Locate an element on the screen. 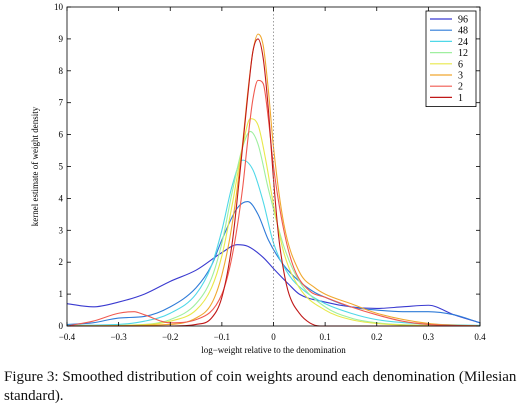 The height and width of the screenshot is (414, 532). legend-label-48: 48 is located at coordinates (463, 31).